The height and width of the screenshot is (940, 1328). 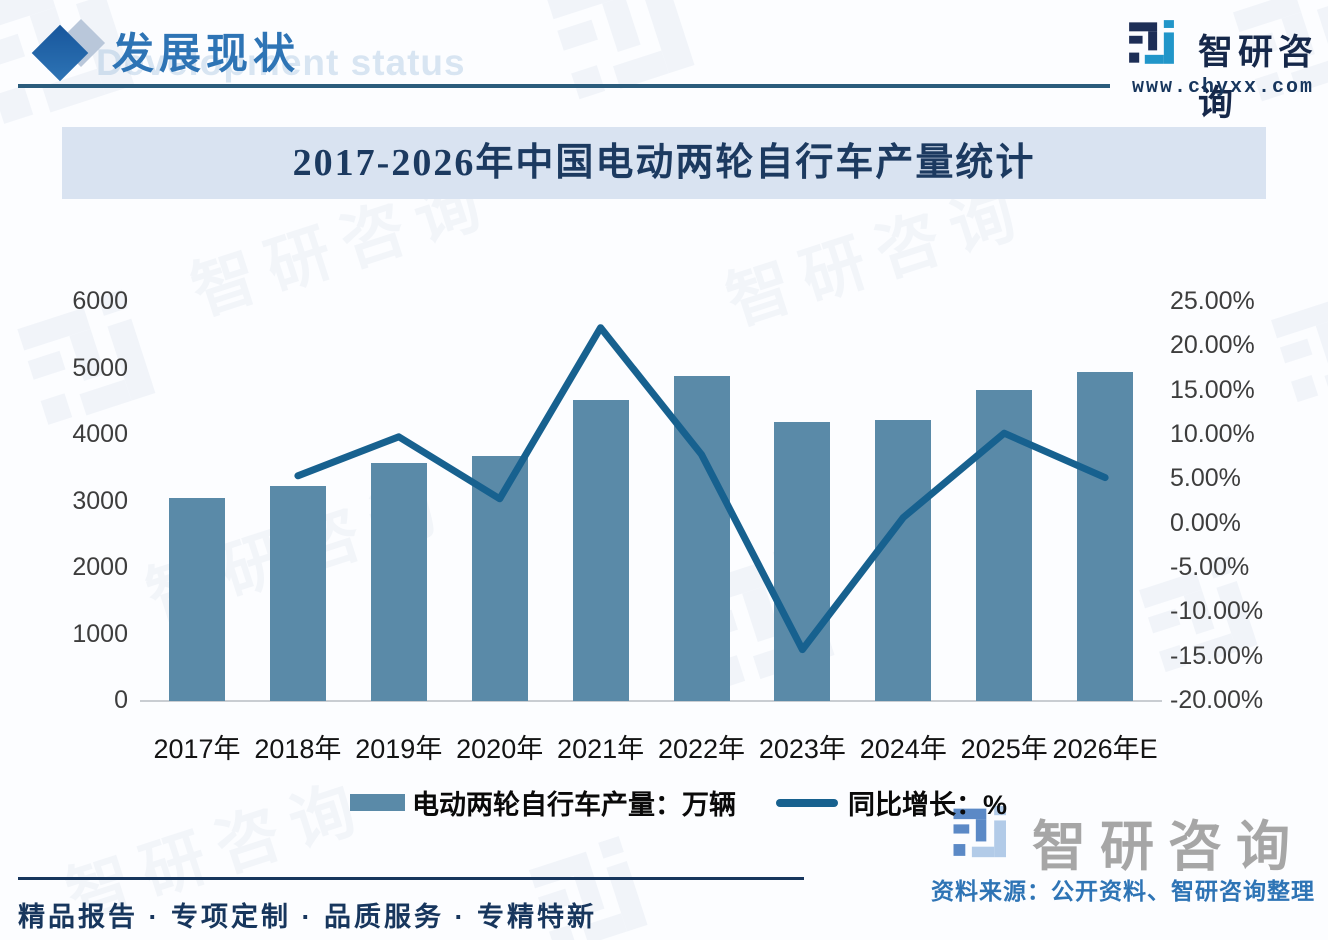 I want to click on year-label: 2019年, so click(x=399, y=749).